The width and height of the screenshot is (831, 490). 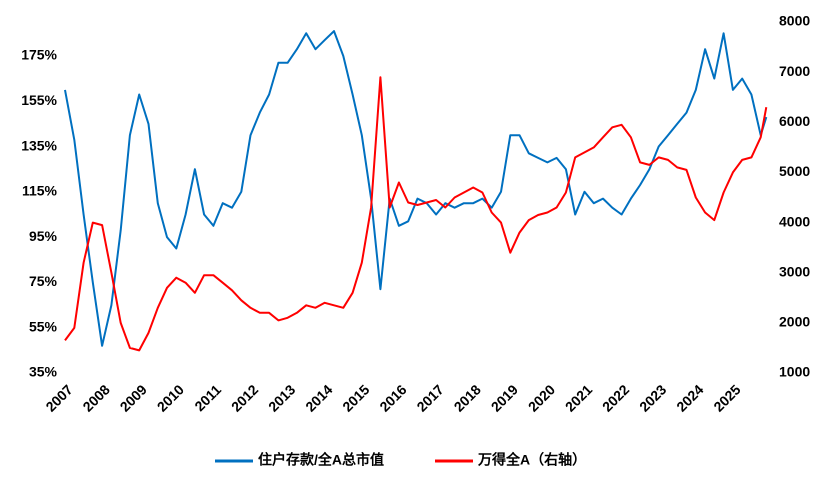 What do you see at coordinates (40, 191) in the screenshot?
I see `y-tick-label: 115%` at bounding box center [40, 191].